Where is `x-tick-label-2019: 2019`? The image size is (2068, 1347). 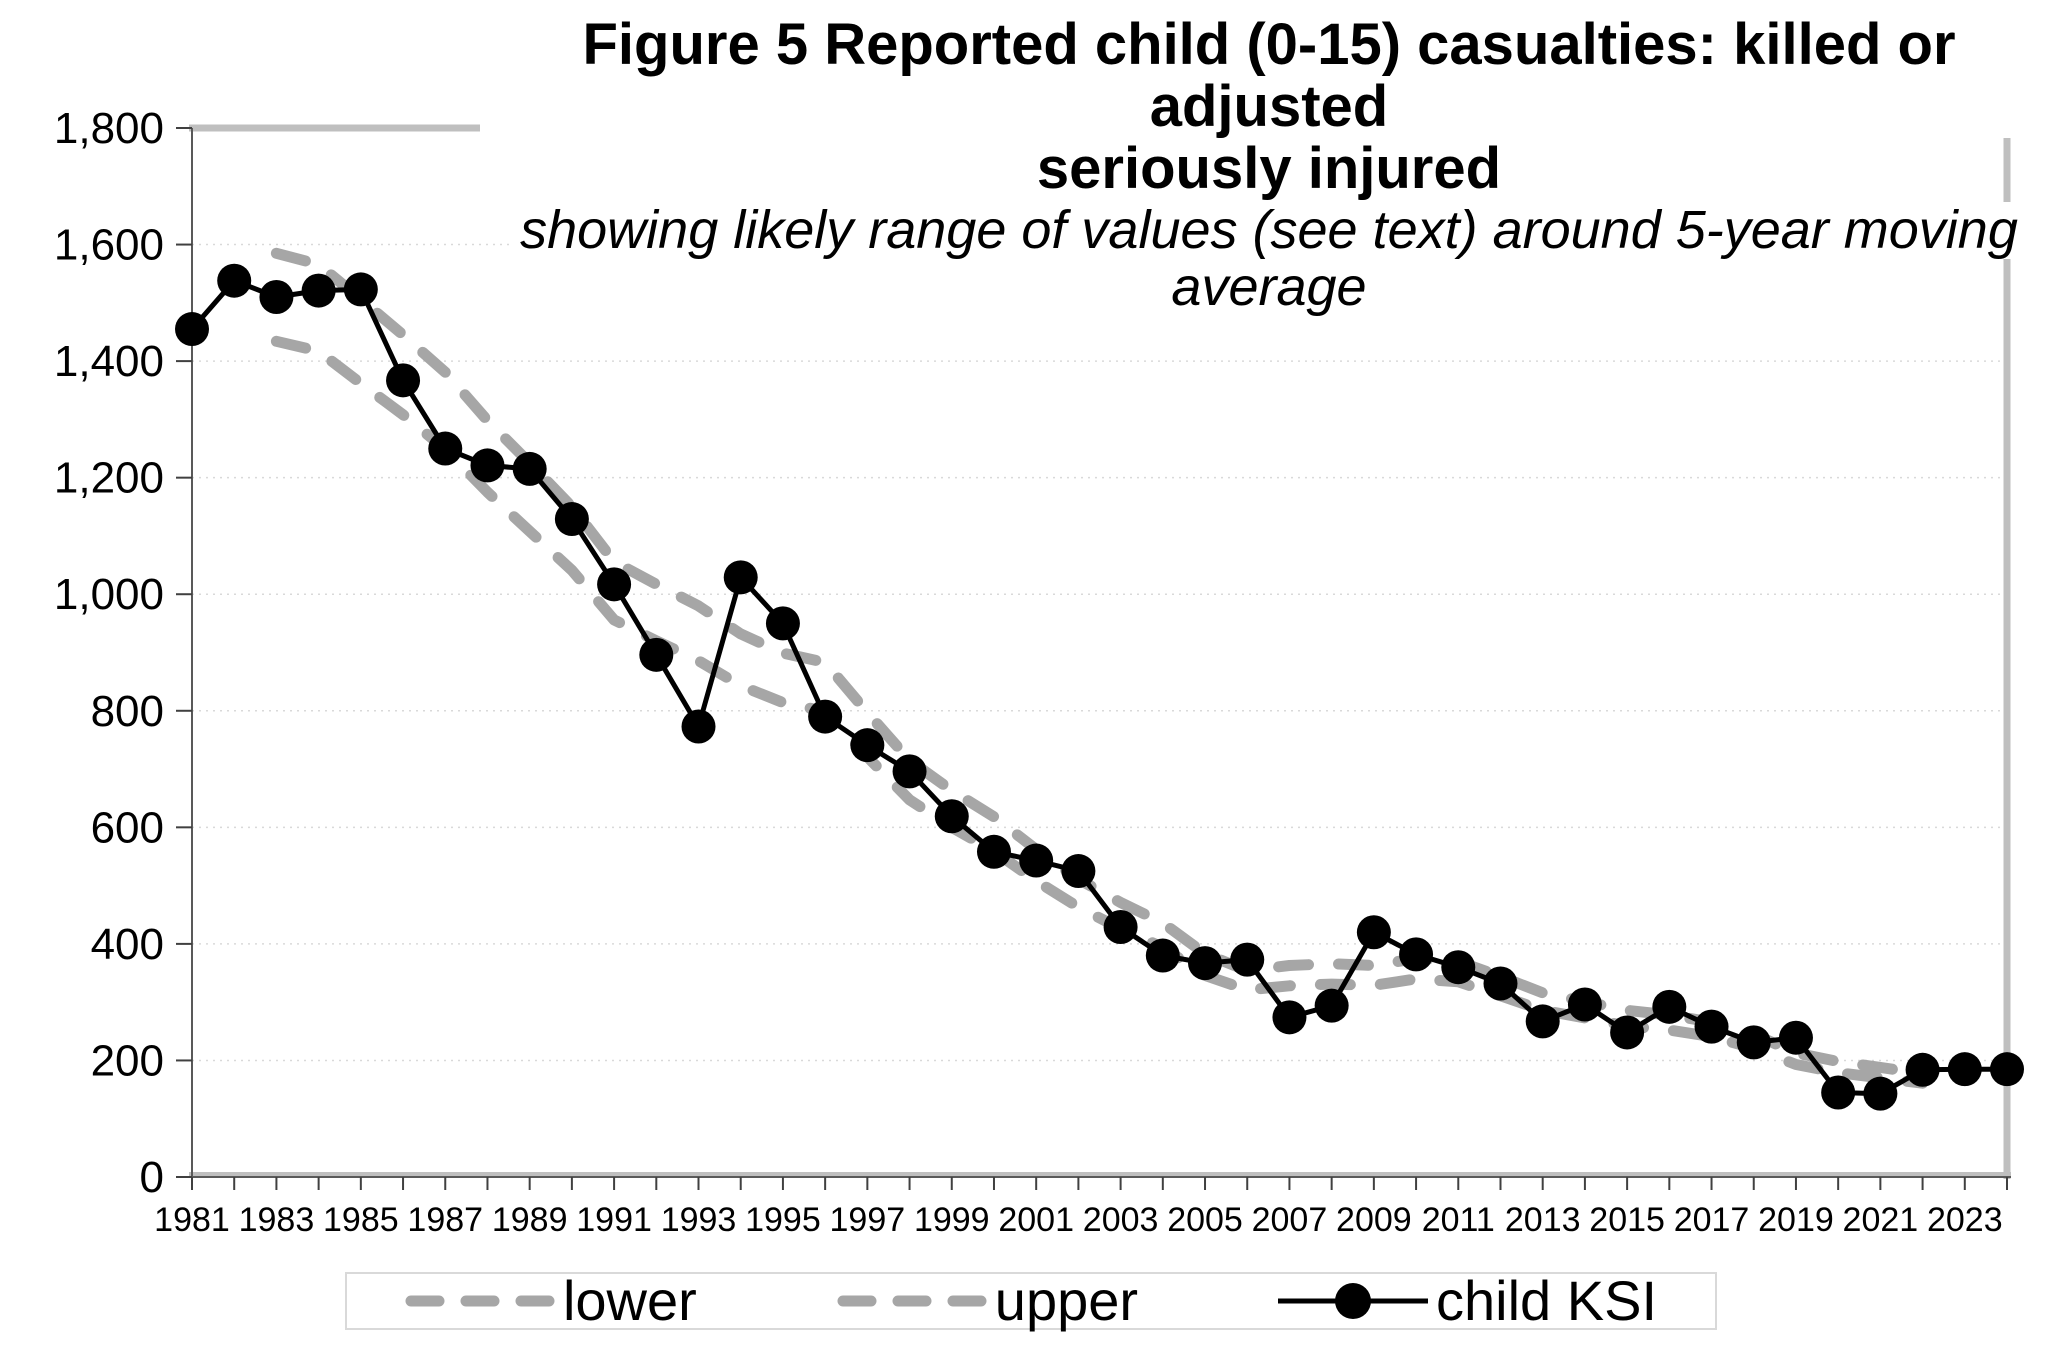 x-tick-label-2019: 2019 is located at coordinates (1796, 1220).